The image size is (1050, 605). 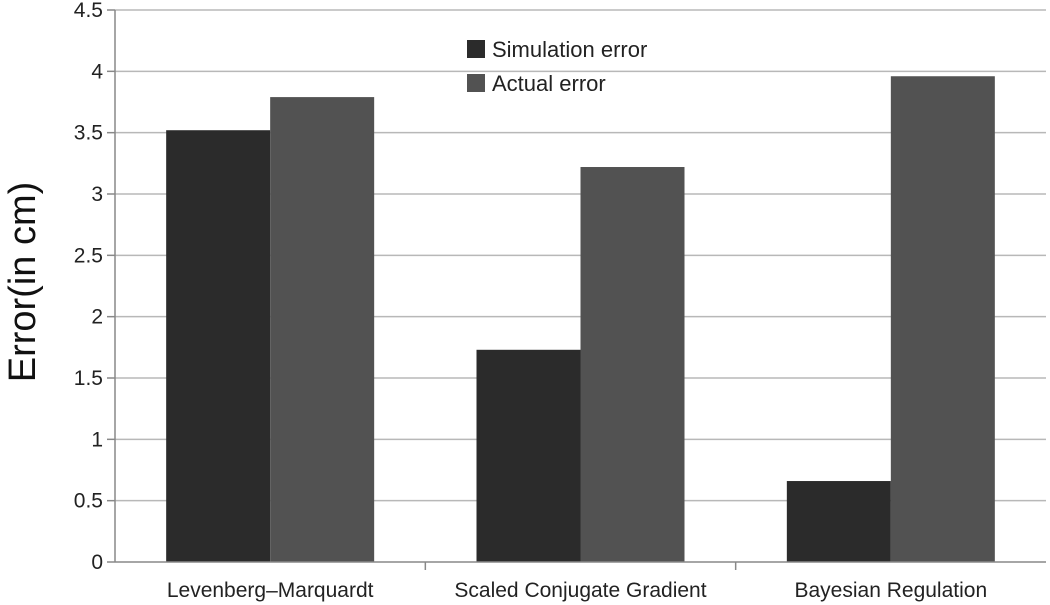 What do you see at coordinates (89, 287) in the screenshot?
I see `y-tick-labels: 0 0.5 1 1.5 2 2.5 3 3.5 4 4.5` at bounding box center [89, 287].